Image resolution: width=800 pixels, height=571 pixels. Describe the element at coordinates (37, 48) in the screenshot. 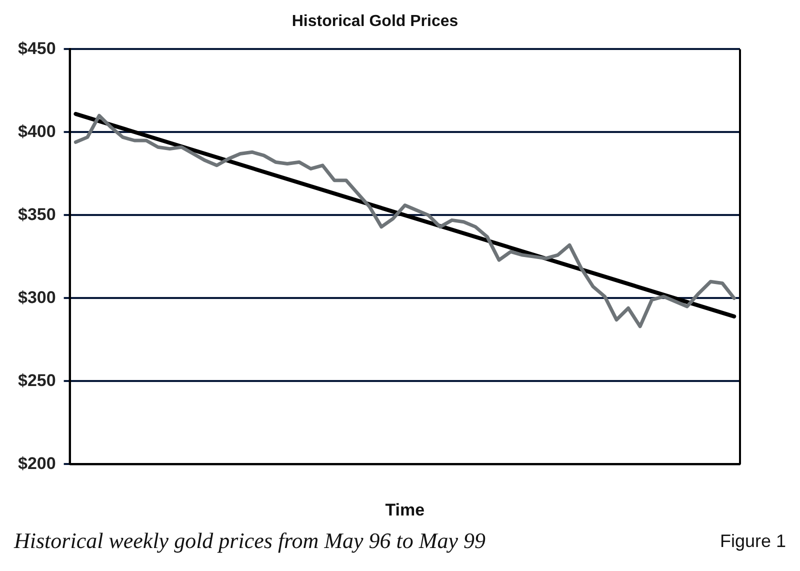

I see `y-tick-label: $450` at that location.